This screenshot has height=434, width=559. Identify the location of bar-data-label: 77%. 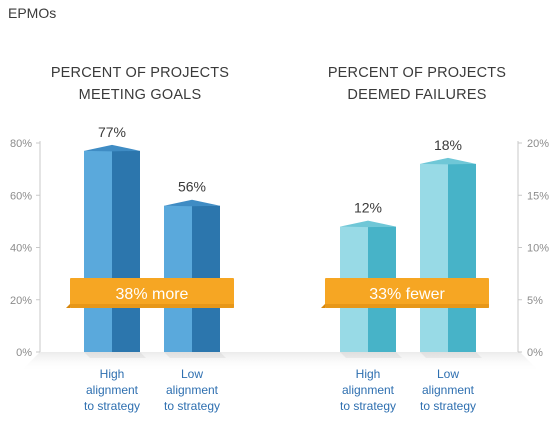
(112, 132).